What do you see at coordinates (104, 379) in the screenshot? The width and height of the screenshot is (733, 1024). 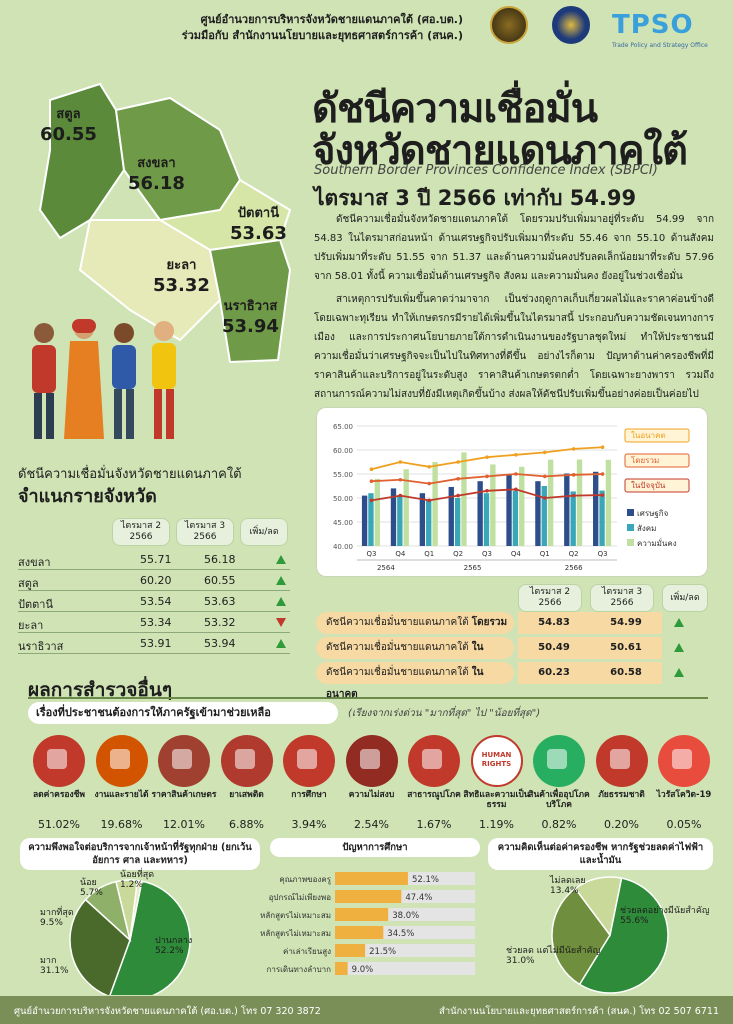 I see `people-illustration` at bounding box center [104, 379].